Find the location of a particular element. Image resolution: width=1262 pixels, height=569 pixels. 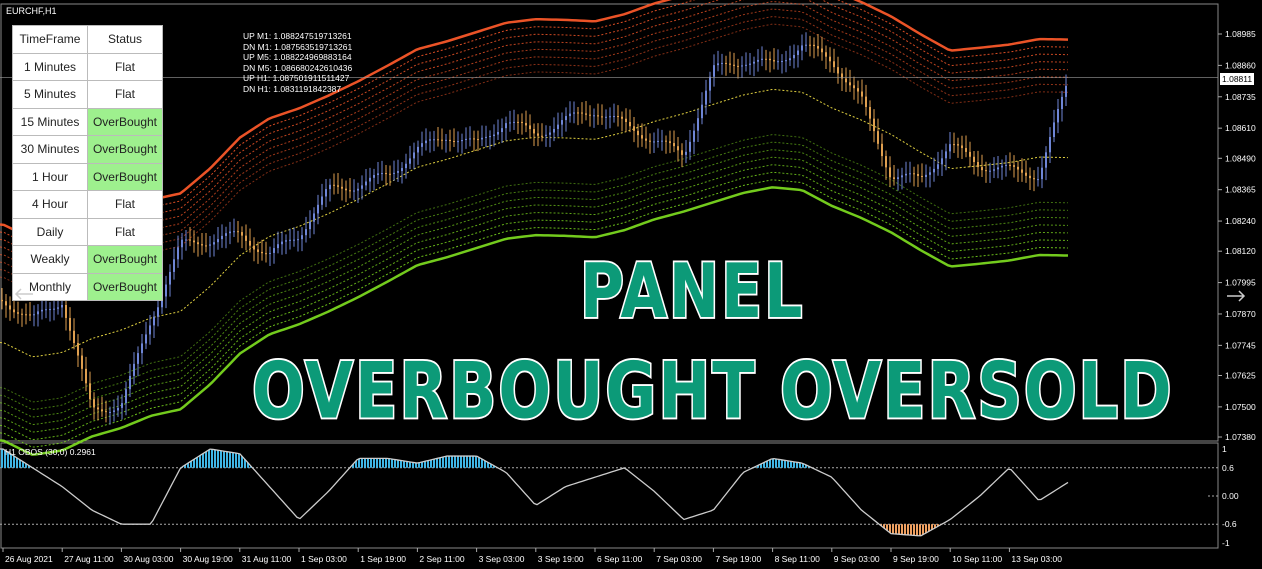

timeframe-cell: 1 Hour is located at coordinates (50, 176).